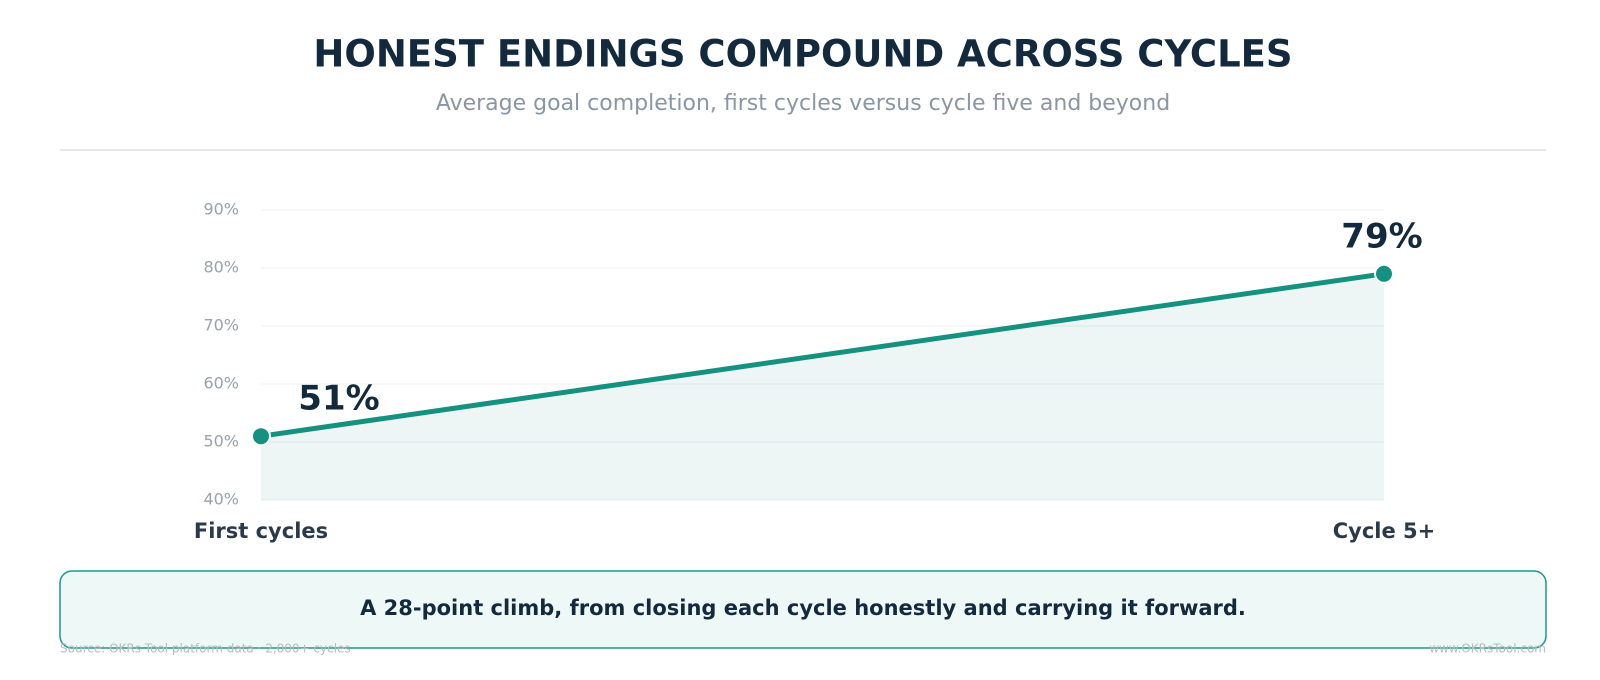  What do you see at coordinates (1487, 649) in the screenshot?
I see `footer-site: www.OKRsTool.com` at bounding box center [1487, 649].